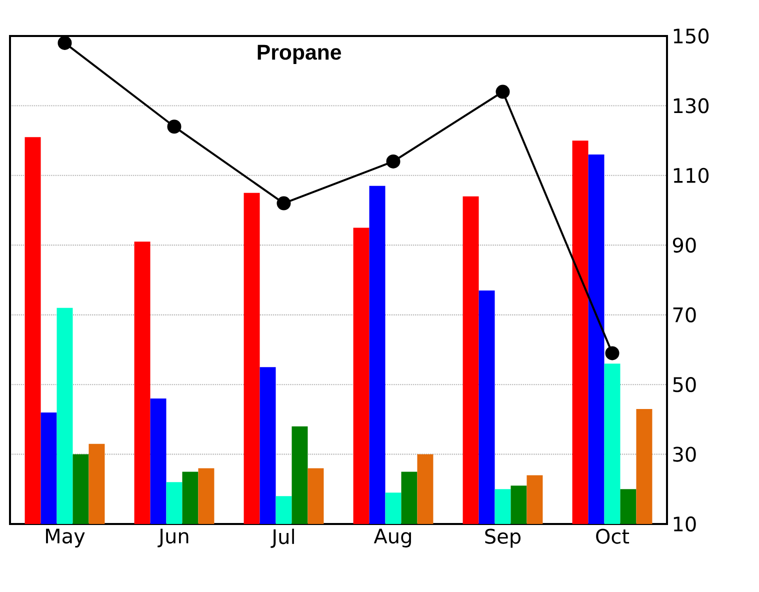 The height and width of the screenshot is (592, 759). I want to click on chart-title: Propane, so click(300, 54).